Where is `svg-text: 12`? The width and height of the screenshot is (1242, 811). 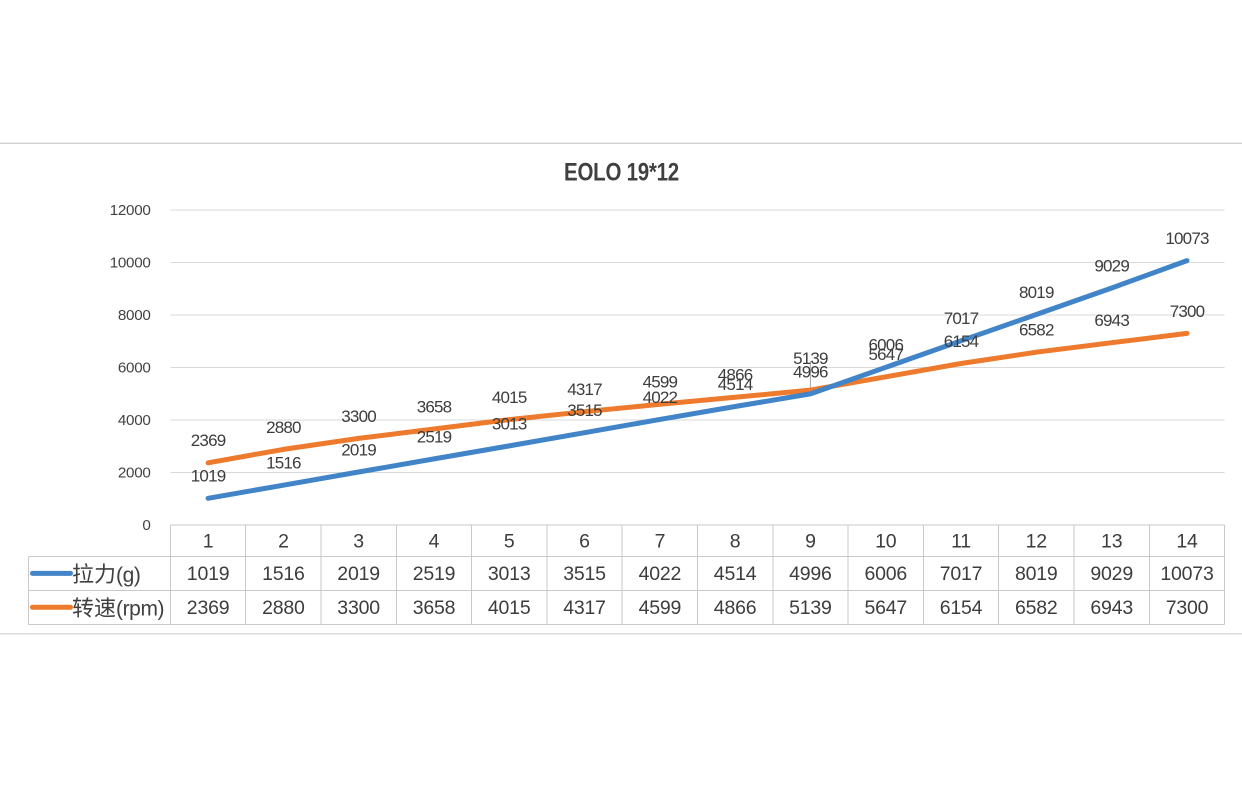
svg-text: 12 is located at coordinates (1036, 542).